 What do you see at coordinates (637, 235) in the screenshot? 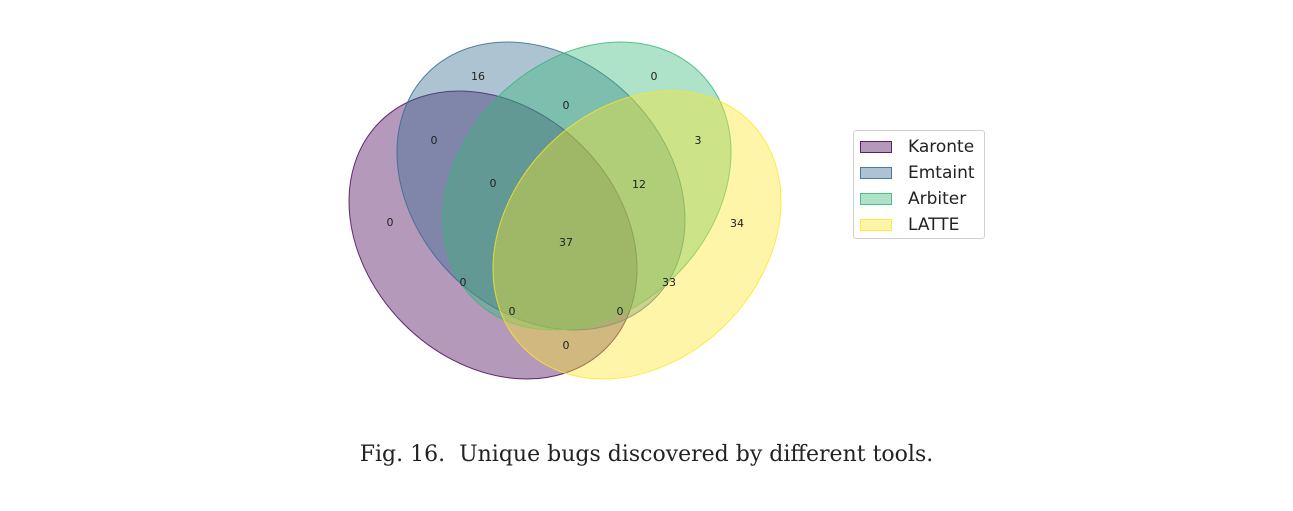
I see `ellipse-latte` at bounding box center [637, 235].